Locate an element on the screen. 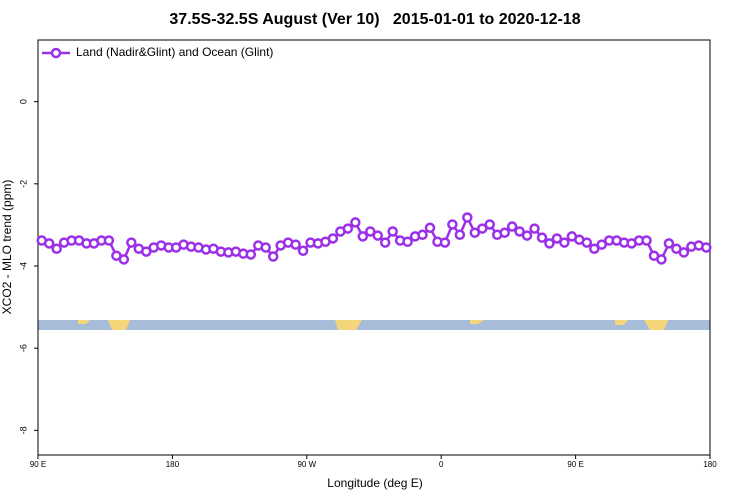 Image resolution: width=750 pixels, height=500 pixels. x-tick-label: 0 is located at coordinates (441, 464).